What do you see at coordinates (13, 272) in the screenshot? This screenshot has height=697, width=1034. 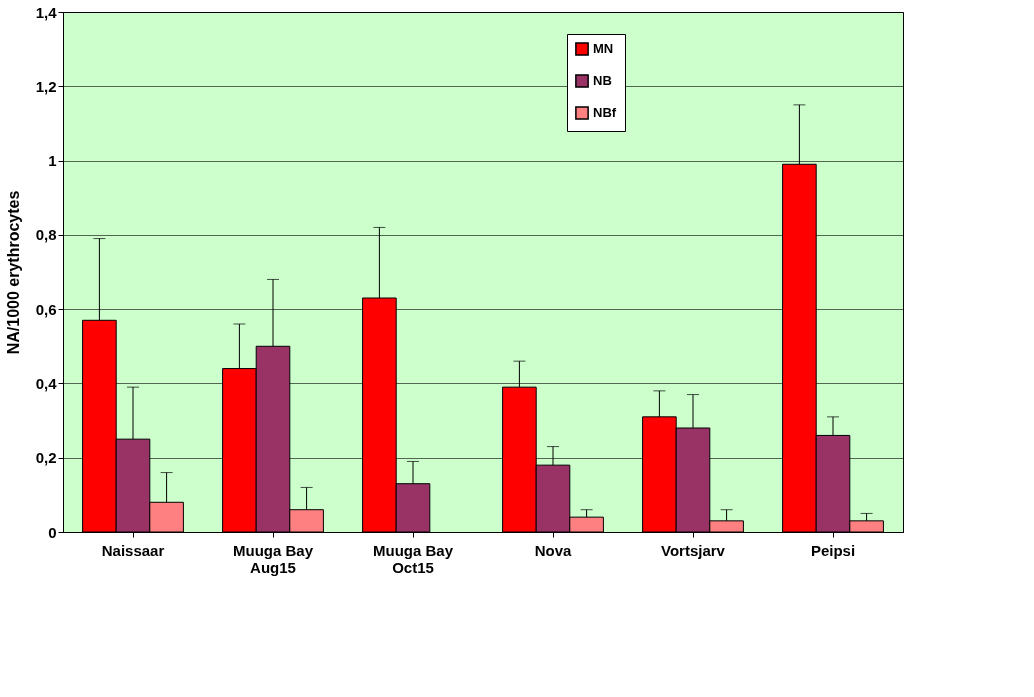 I see `y-axis-title: NA/1000 erythrocytes` at bounding box center [13, 272].